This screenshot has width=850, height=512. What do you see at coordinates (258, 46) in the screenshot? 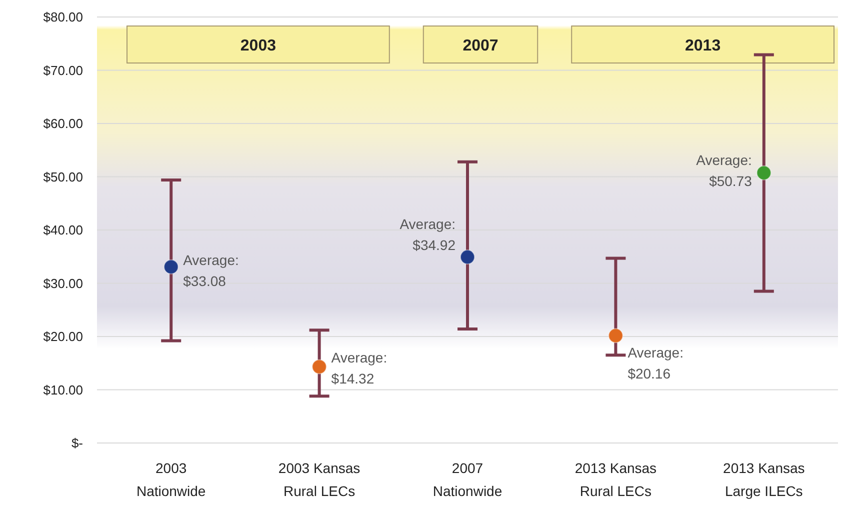
I see `annotation: 2003` at bounding box center [258, 46].